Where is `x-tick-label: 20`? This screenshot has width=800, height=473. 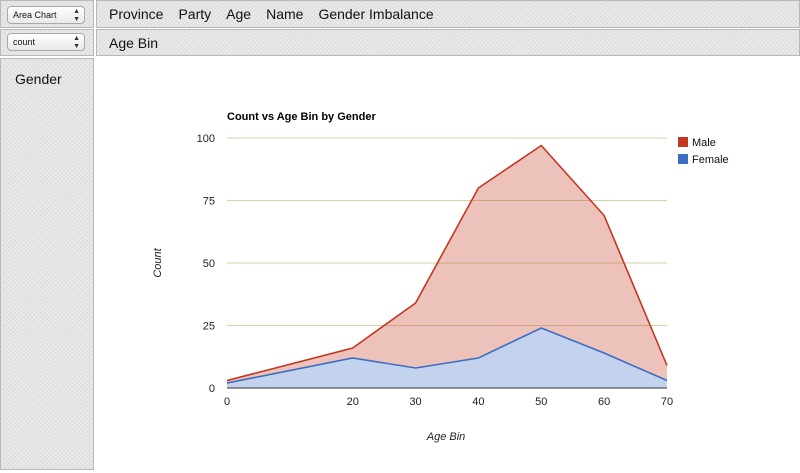
x-tick-label: 20 is located at coordinates (353, 402).